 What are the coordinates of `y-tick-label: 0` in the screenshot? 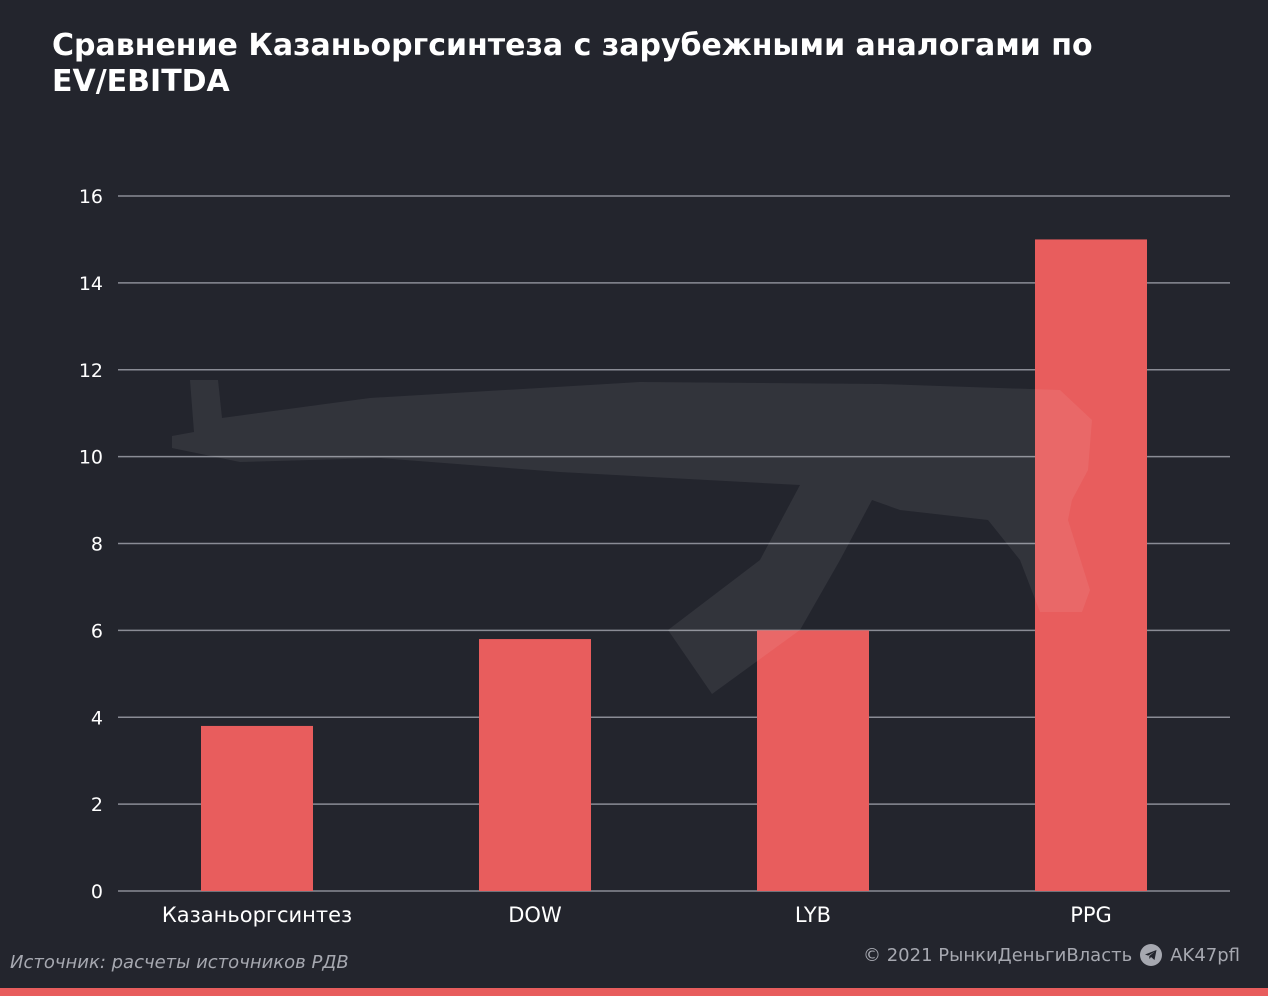 It's located at (97, 892).